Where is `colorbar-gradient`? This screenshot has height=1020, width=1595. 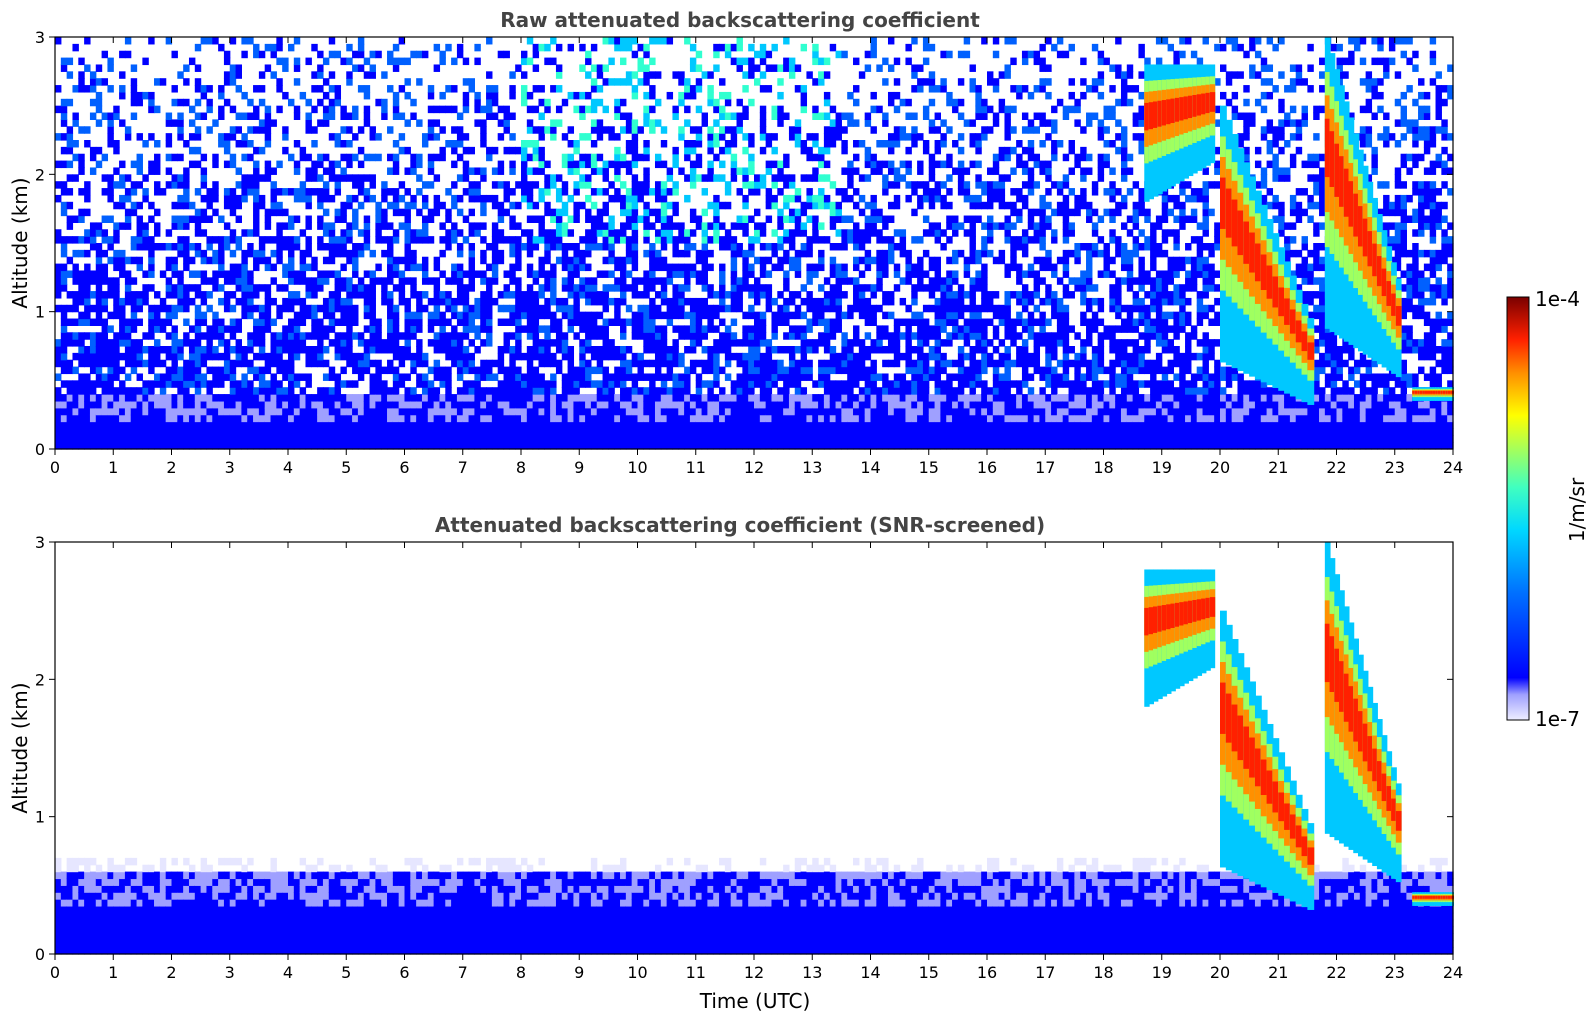 colorbar-gradient is located at coordinates (1518, 508).